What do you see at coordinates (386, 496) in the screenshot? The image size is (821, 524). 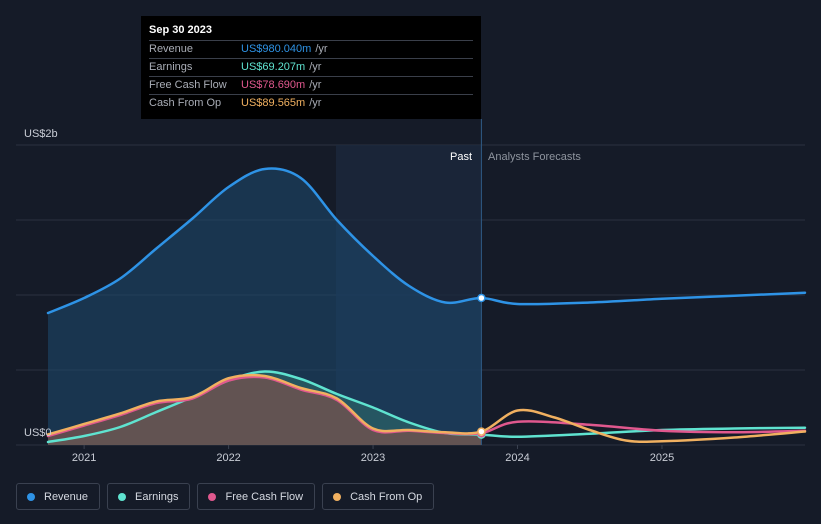 I see `legend-label: Cash From Op` at bounding box center [386, 496].